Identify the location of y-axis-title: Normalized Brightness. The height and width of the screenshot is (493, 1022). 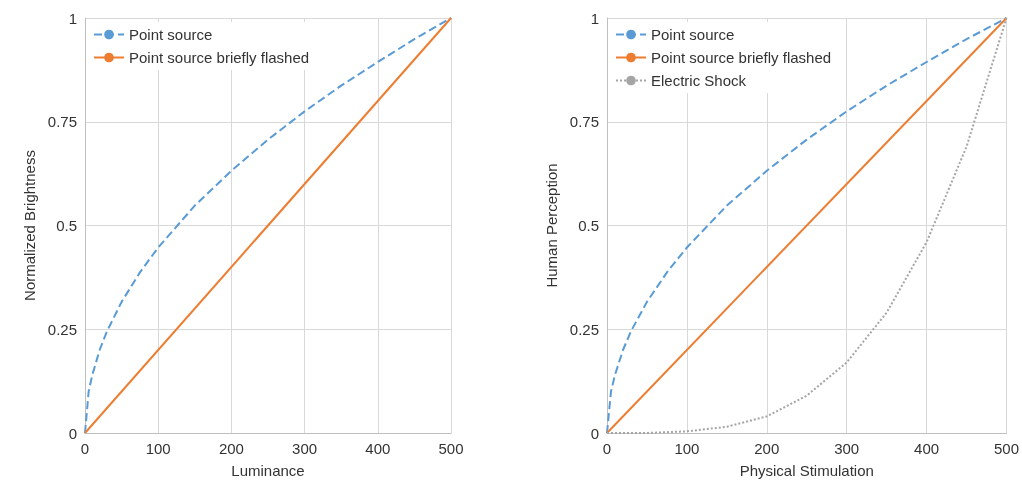
(29, 225).